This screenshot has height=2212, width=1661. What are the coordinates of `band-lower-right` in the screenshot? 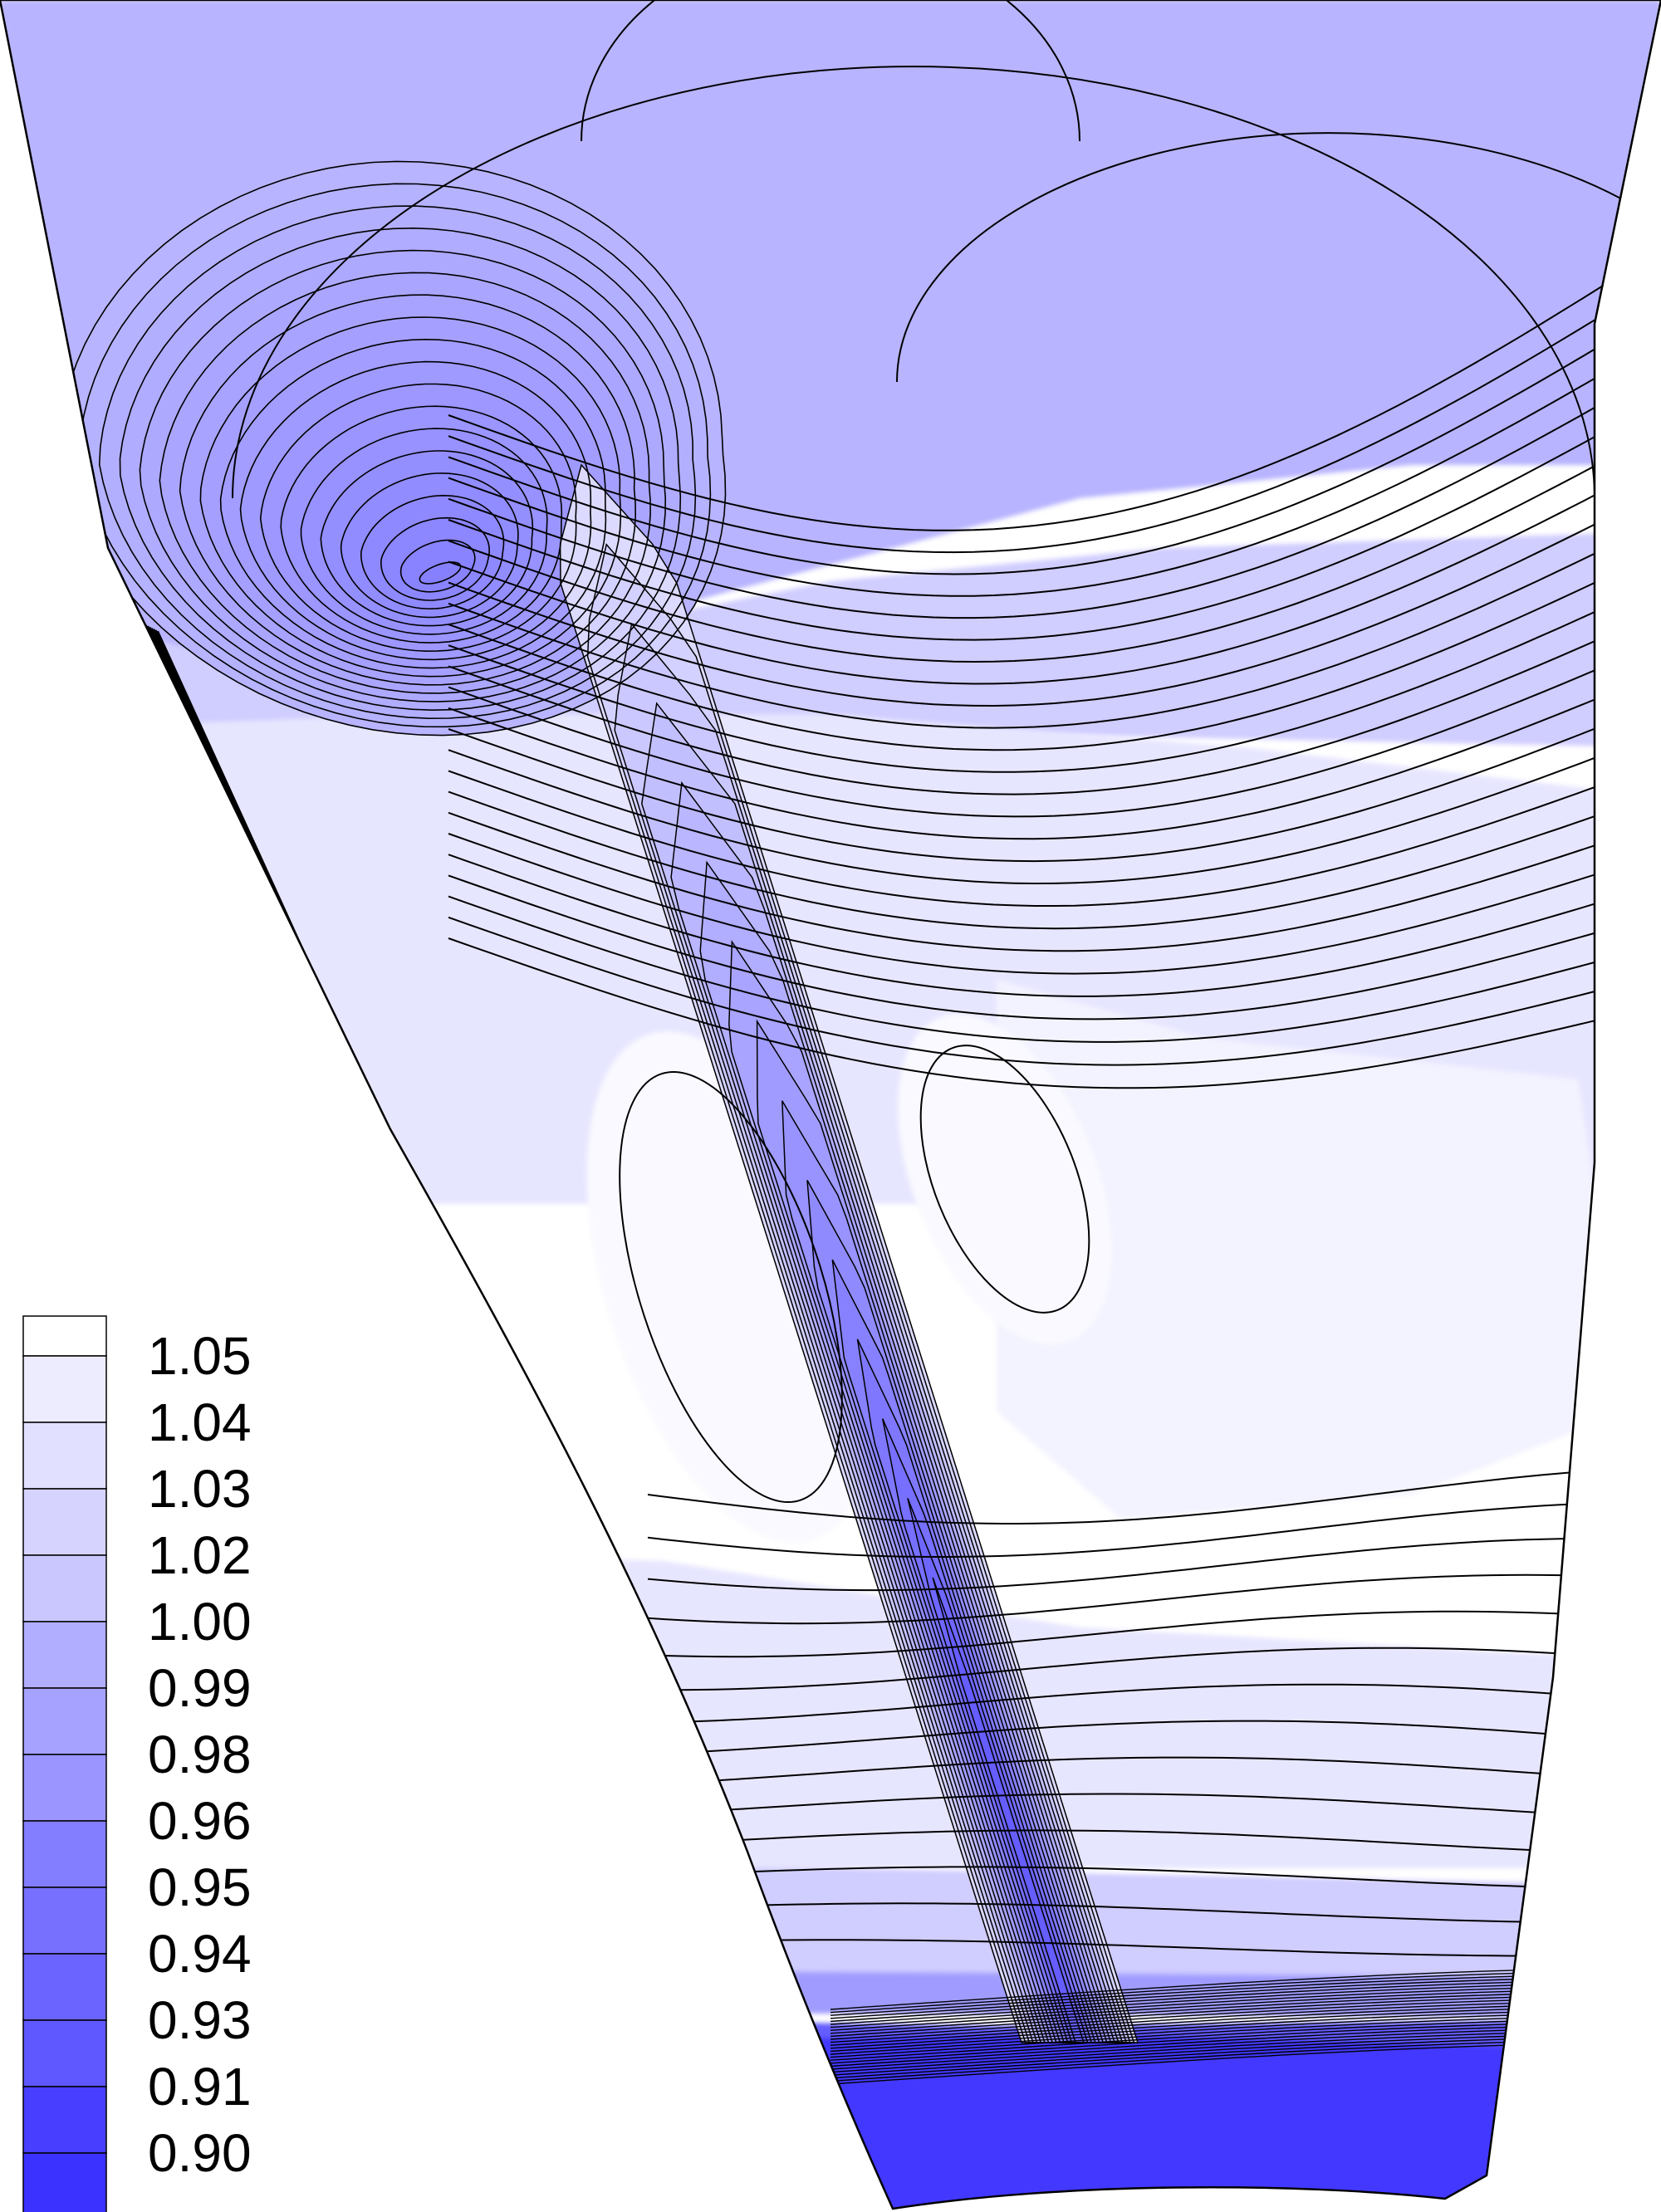 It's located at (1312, 1250).